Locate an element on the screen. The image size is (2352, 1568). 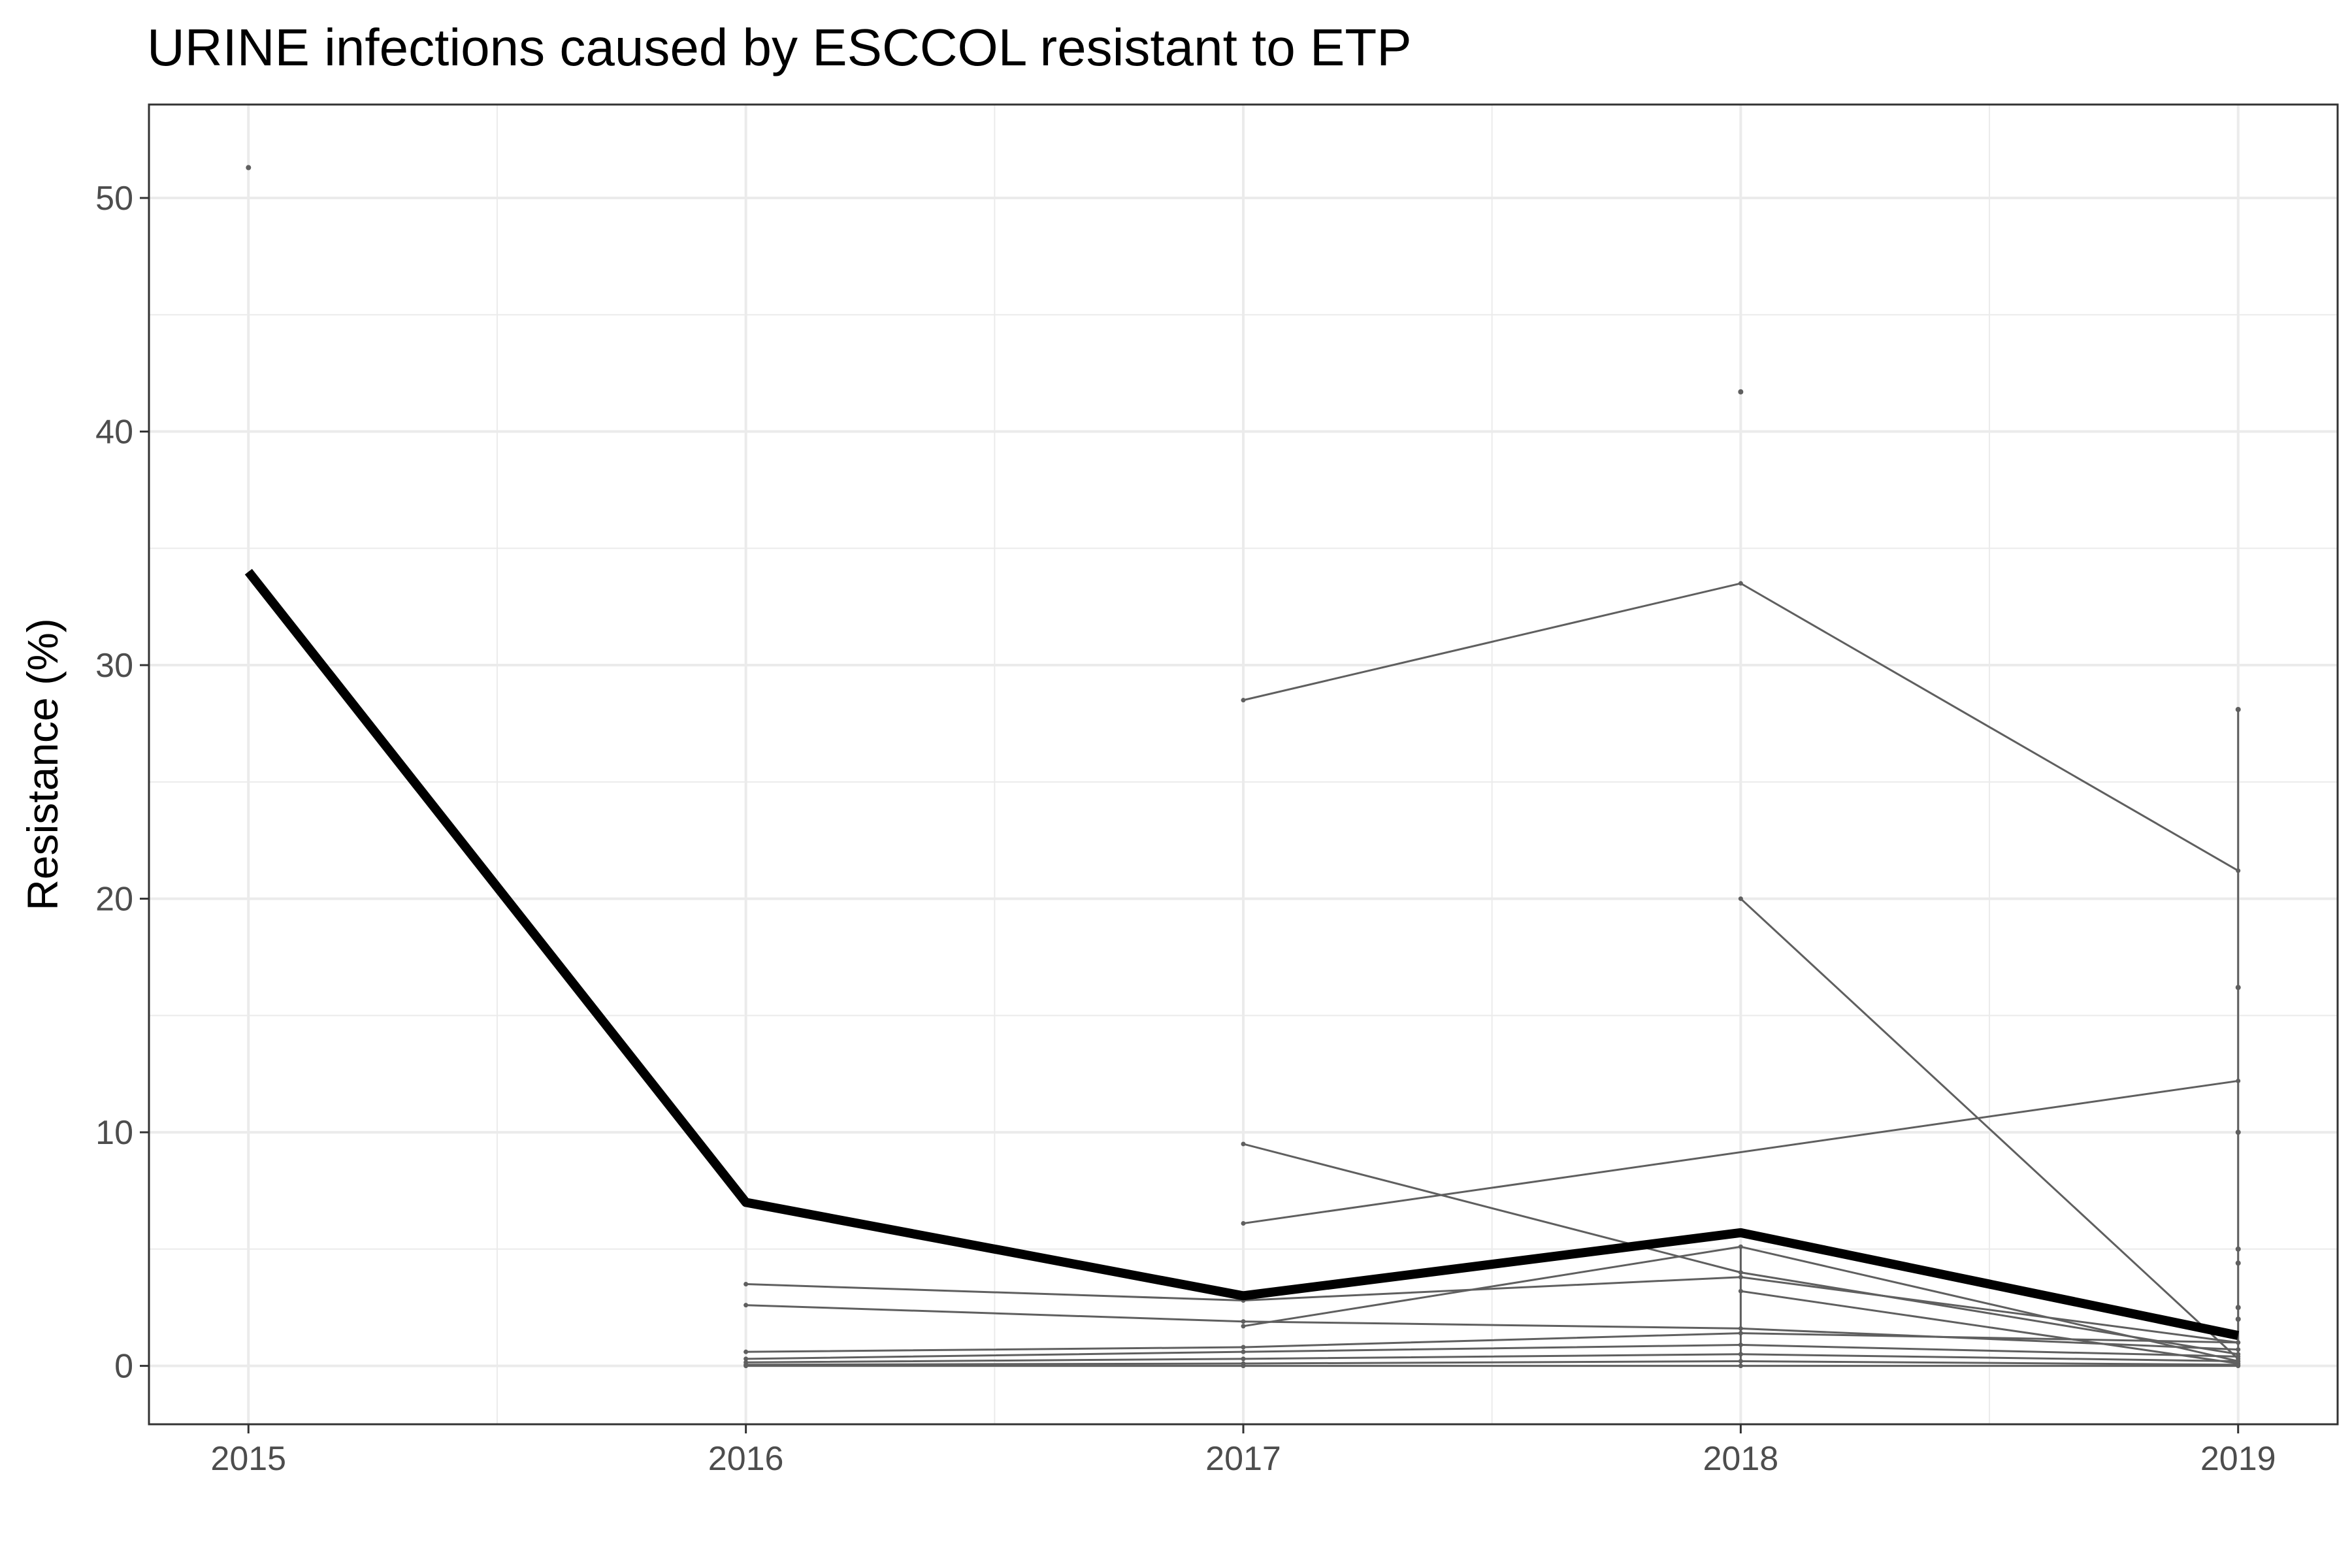
x-tick-label: 2017 is located at coordinates (1243, 1459).